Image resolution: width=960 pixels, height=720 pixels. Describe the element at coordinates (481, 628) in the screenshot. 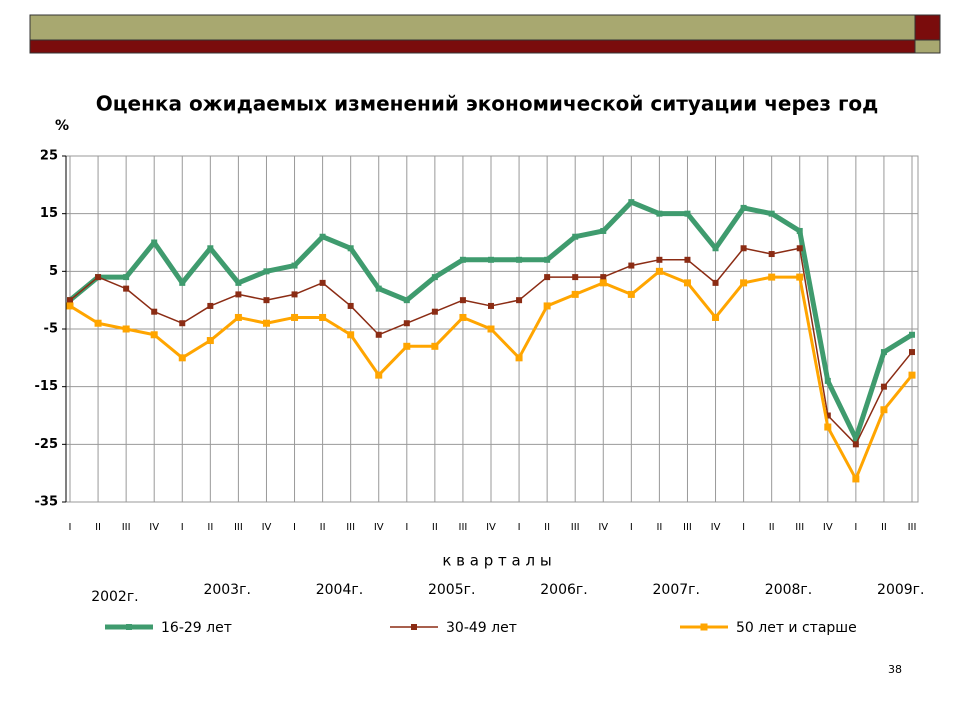

I see `legend-label: 30-49 лет` at that location.